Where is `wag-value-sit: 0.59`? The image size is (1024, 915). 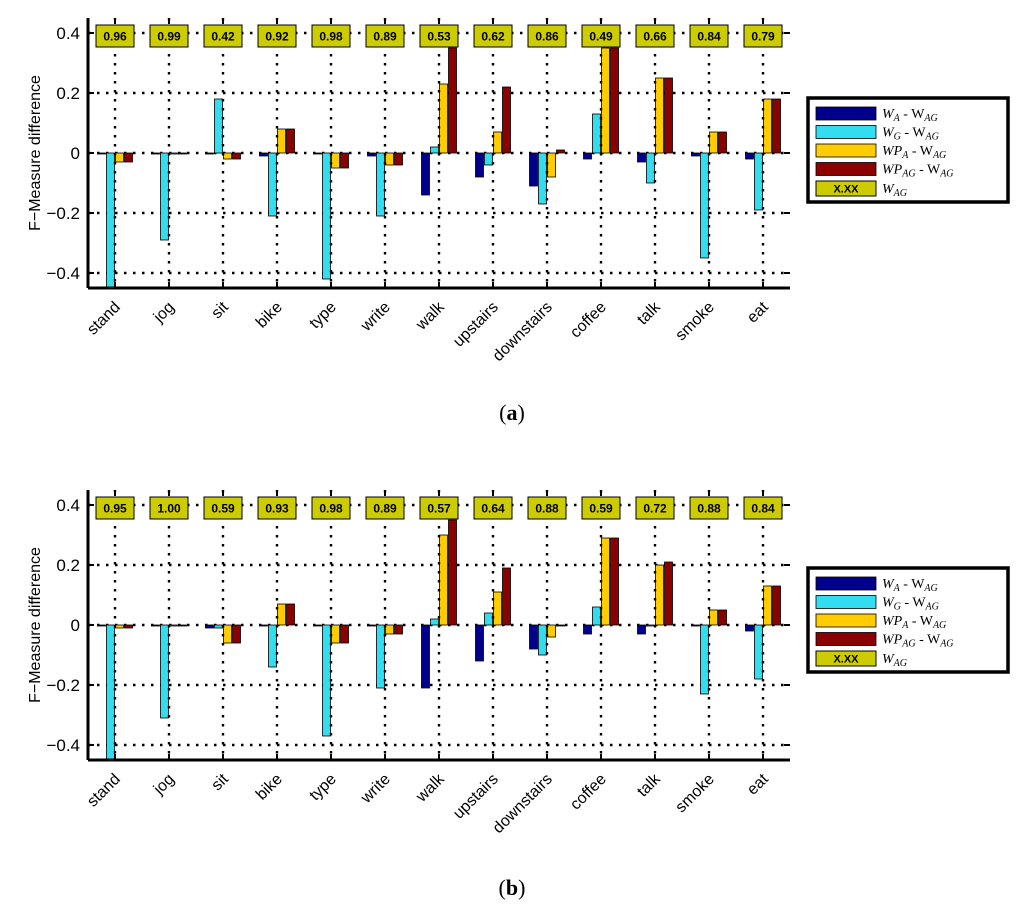 wag-value-sit: 0.59 is located at coordinates (223, 509).